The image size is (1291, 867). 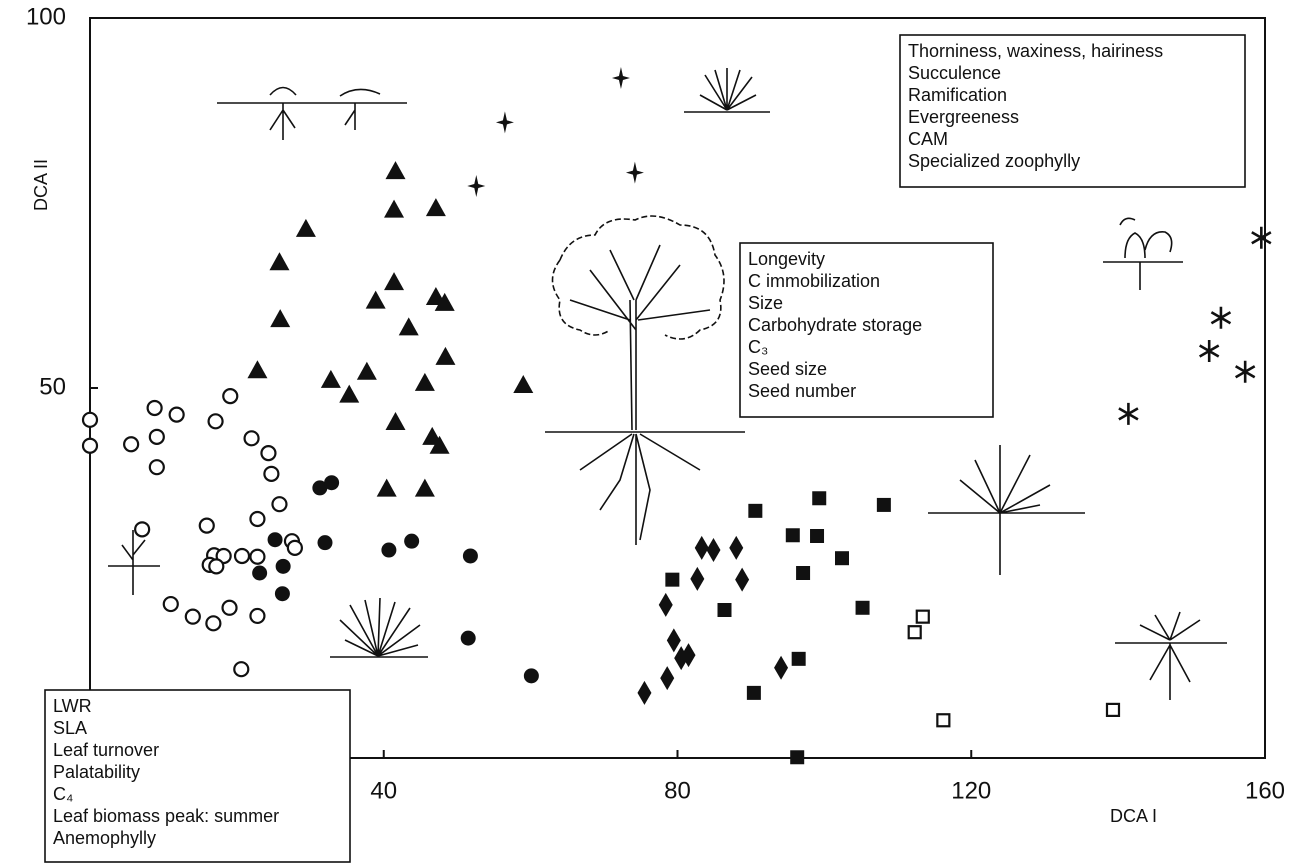 I want to click on annotation-line: Palatability, so click(x=96, y=772).